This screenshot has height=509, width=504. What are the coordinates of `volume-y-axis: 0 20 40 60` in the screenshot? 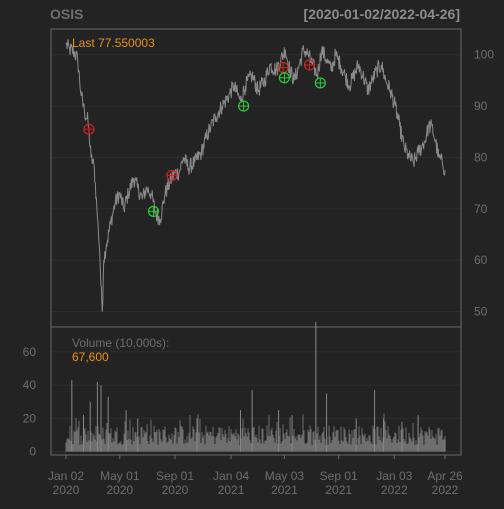 It's located at (30, 402).